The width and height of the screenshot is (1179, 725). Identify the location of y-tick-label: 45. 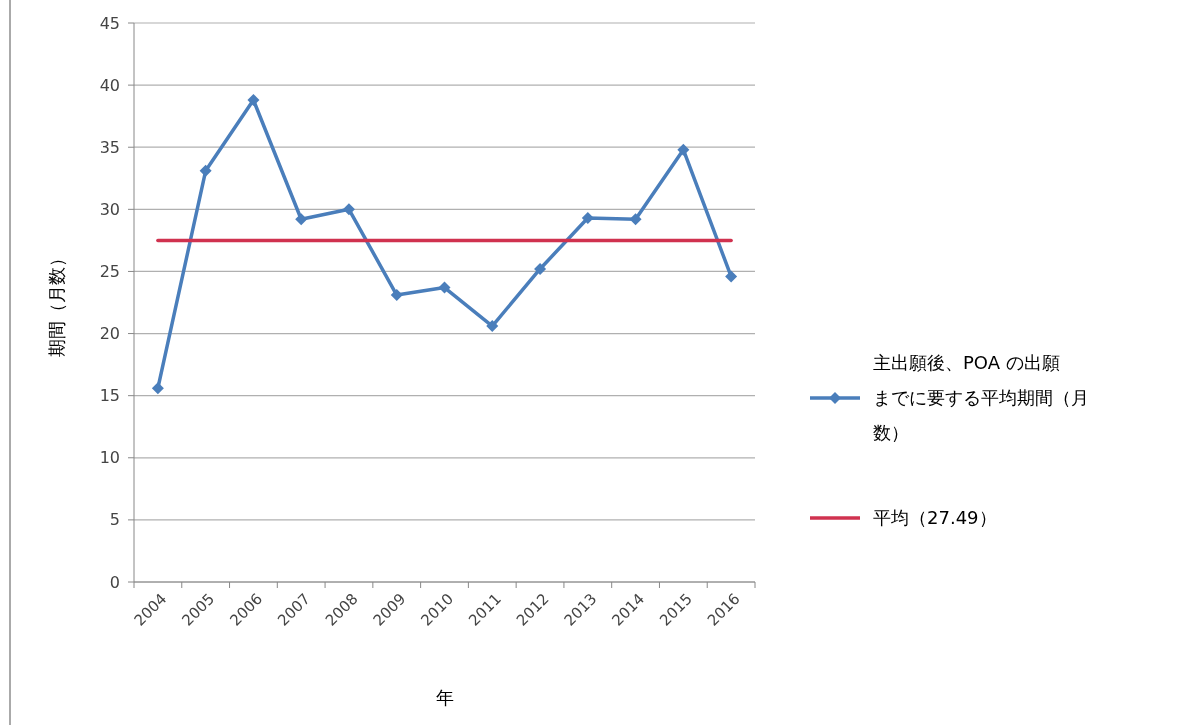
(109, 23).